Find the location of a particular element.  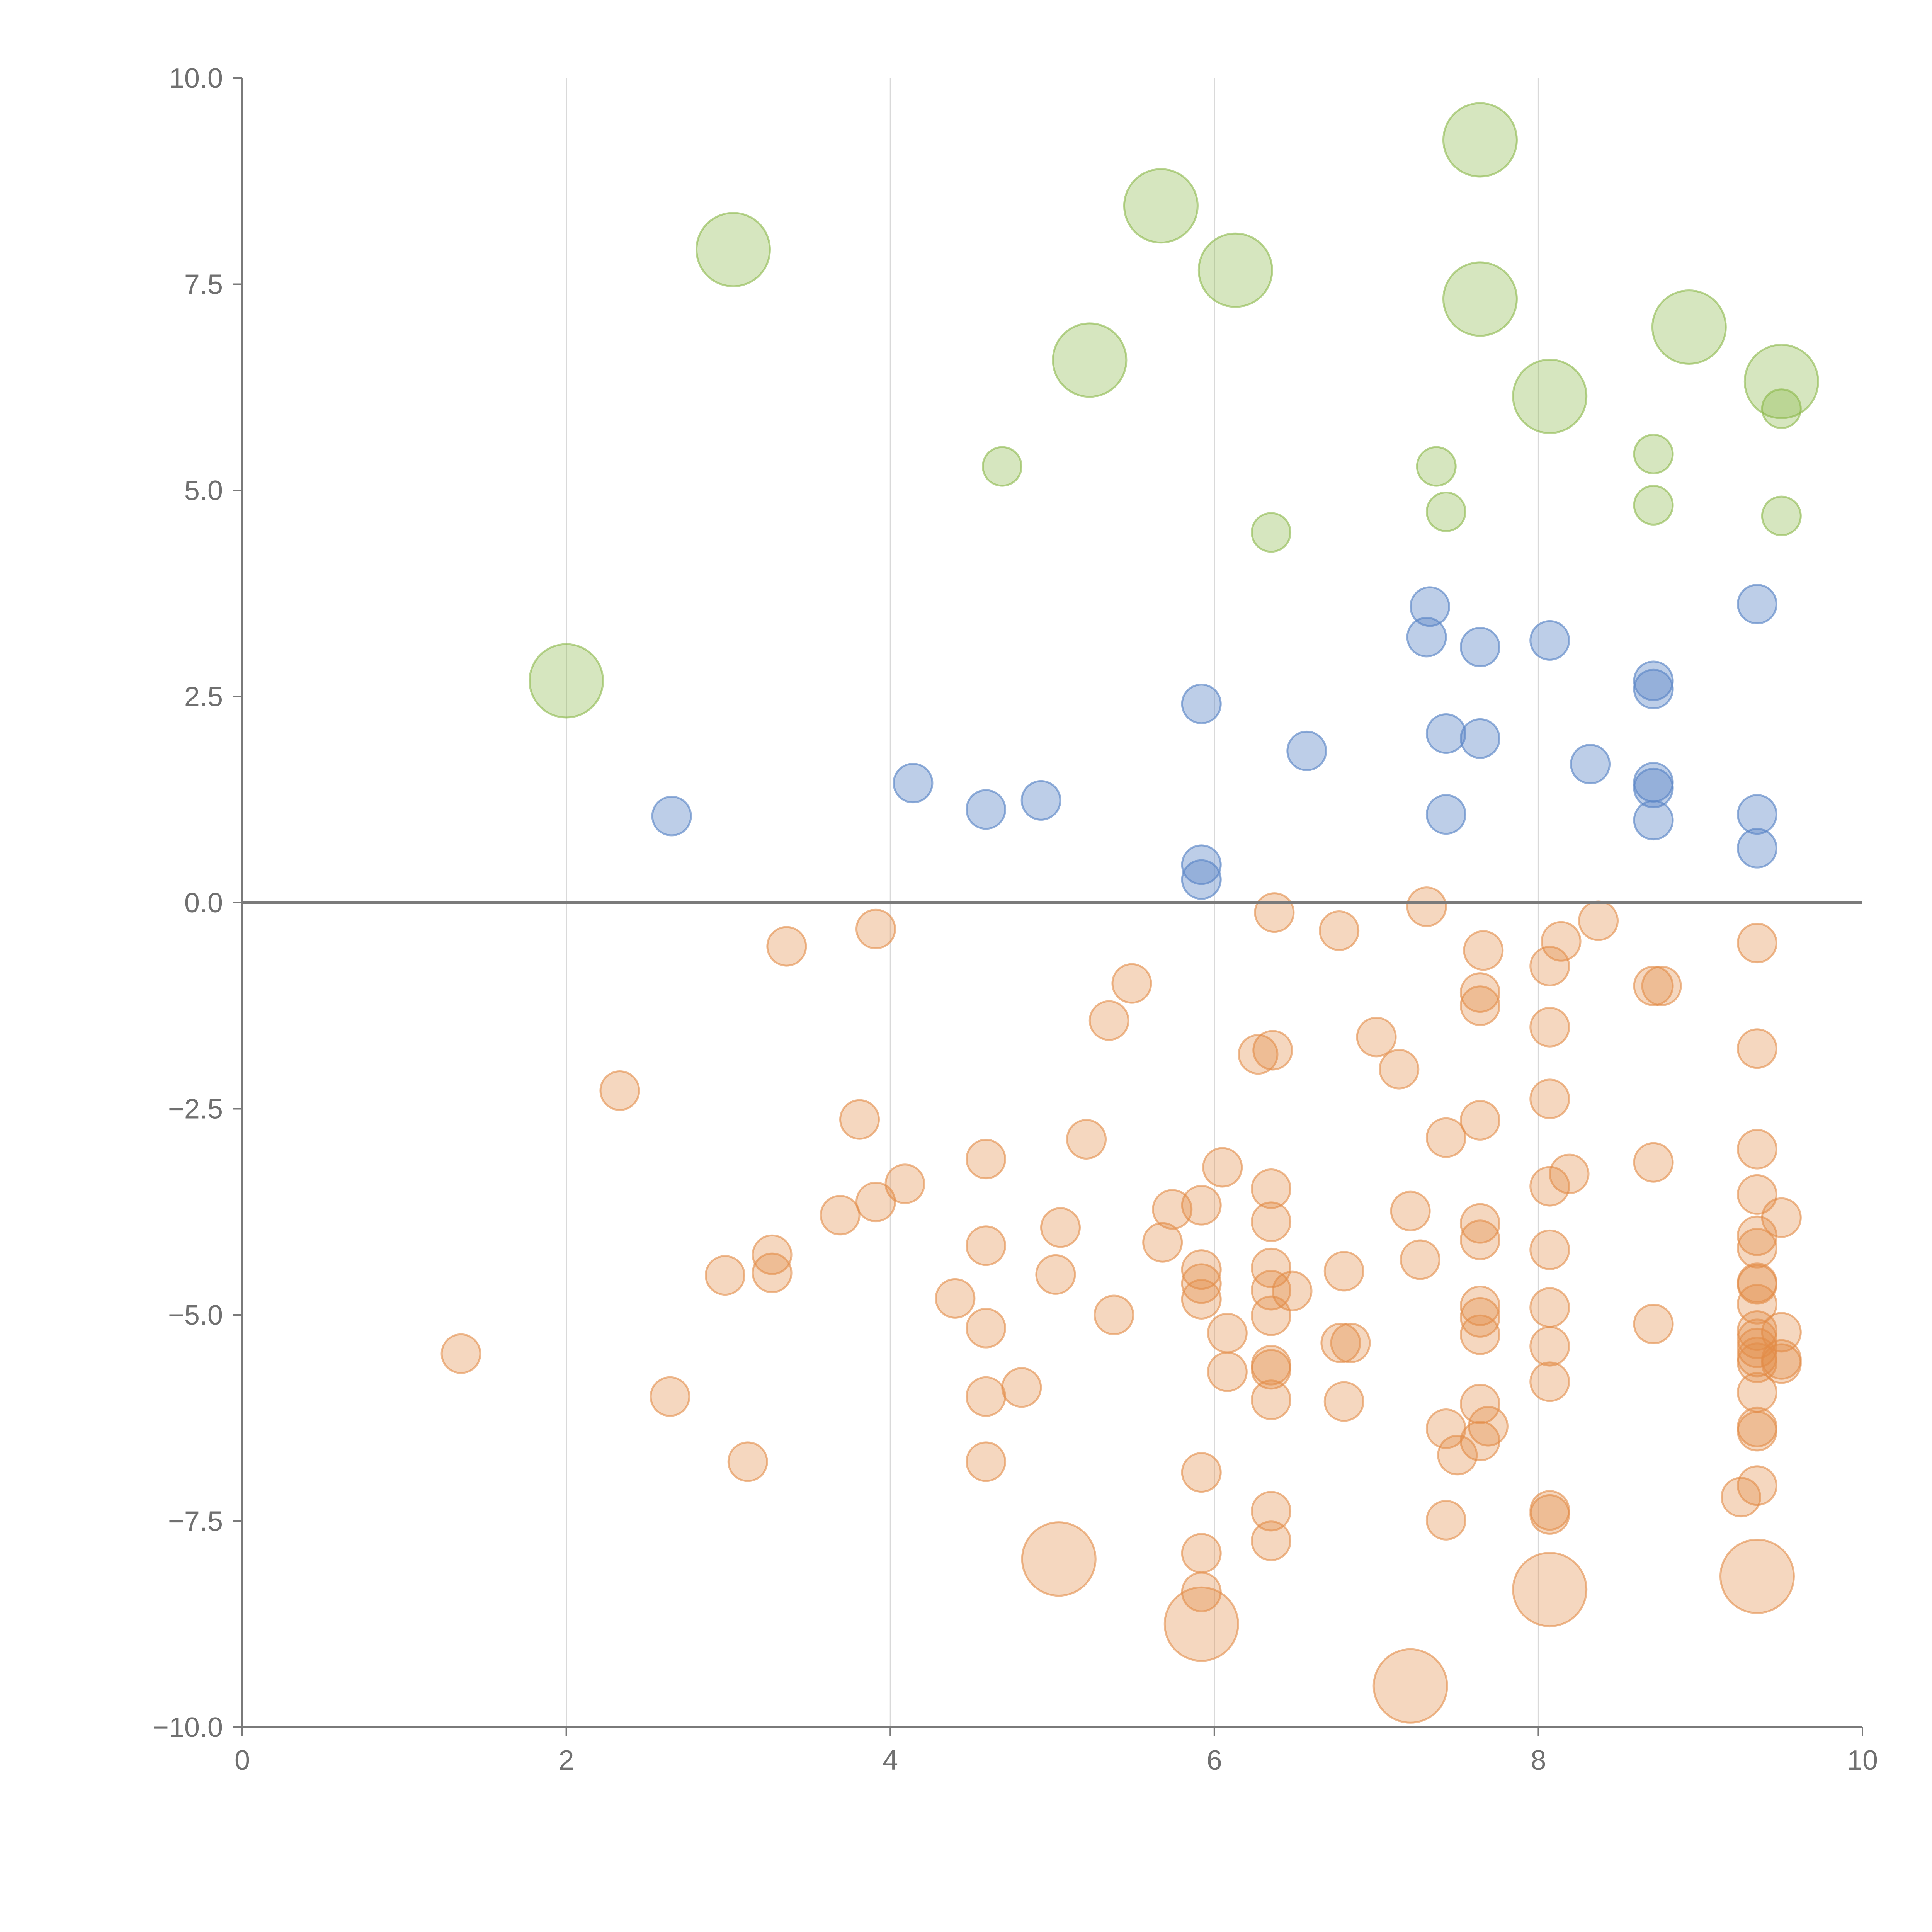

y-tick-label: 10.0 is located at coordinates (196, 78).